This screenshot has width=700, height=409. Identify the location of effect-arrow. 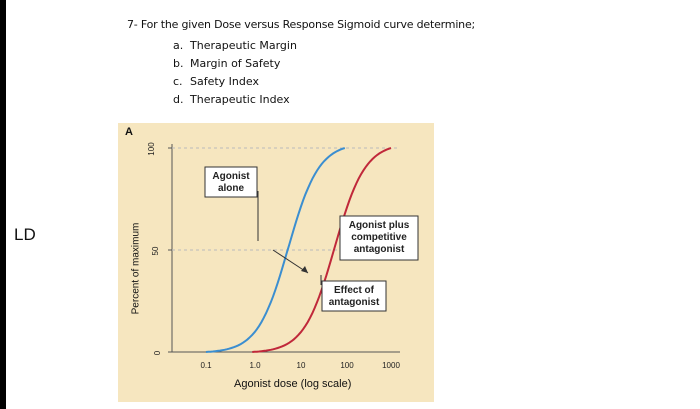
(290, 261).